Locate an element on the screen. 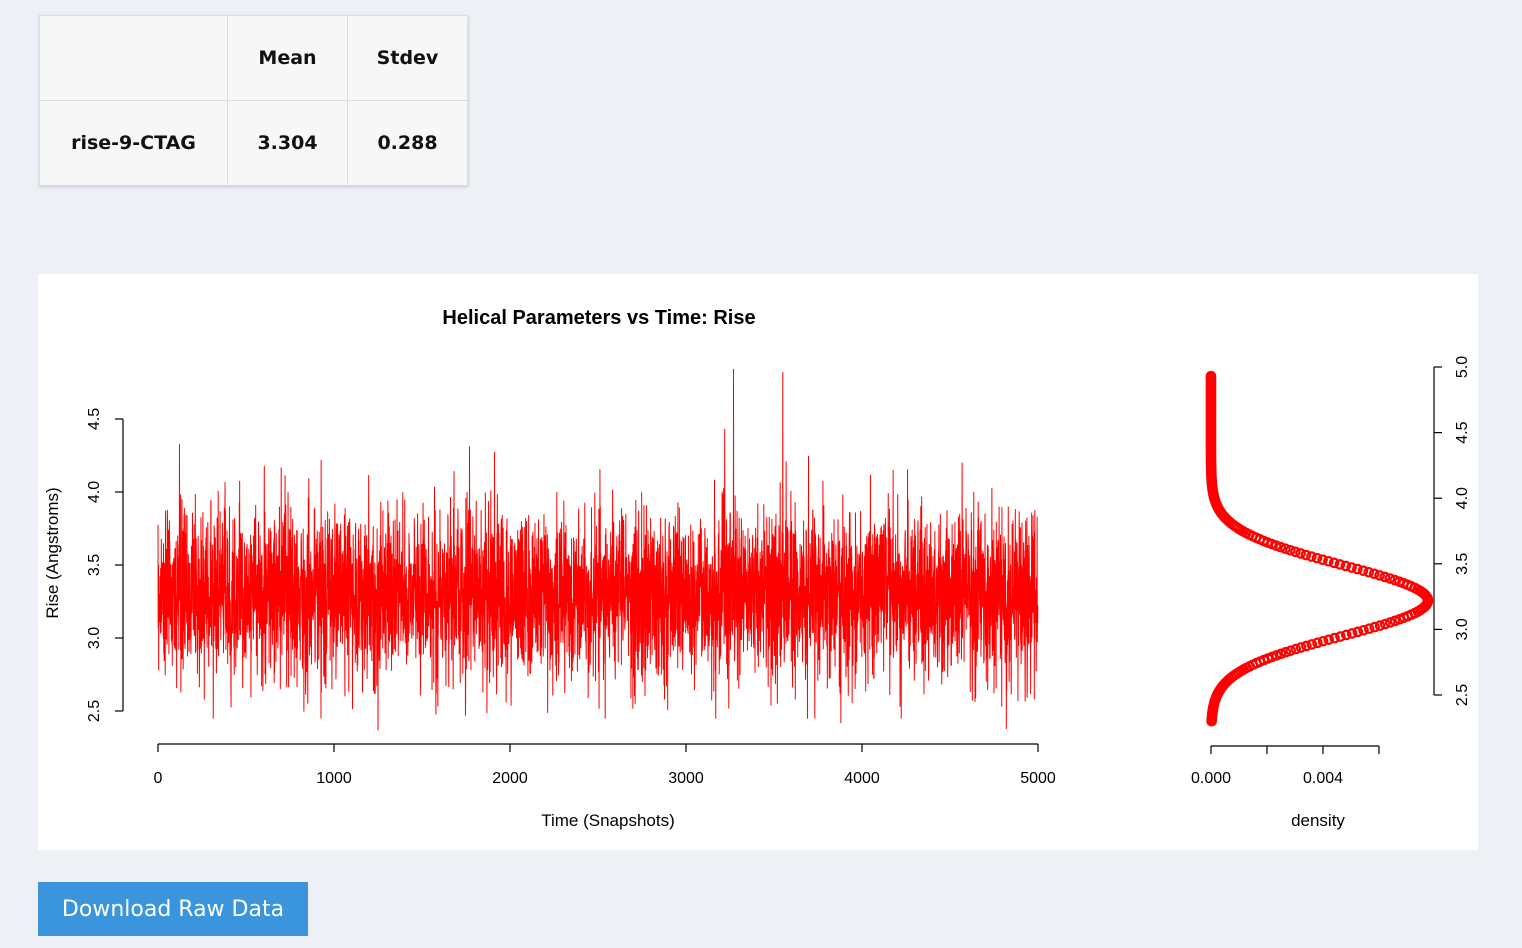 This screenshot has height=948, width=1522. density-y-tick-label: 4.5 is located at coordinates (1462, 432).